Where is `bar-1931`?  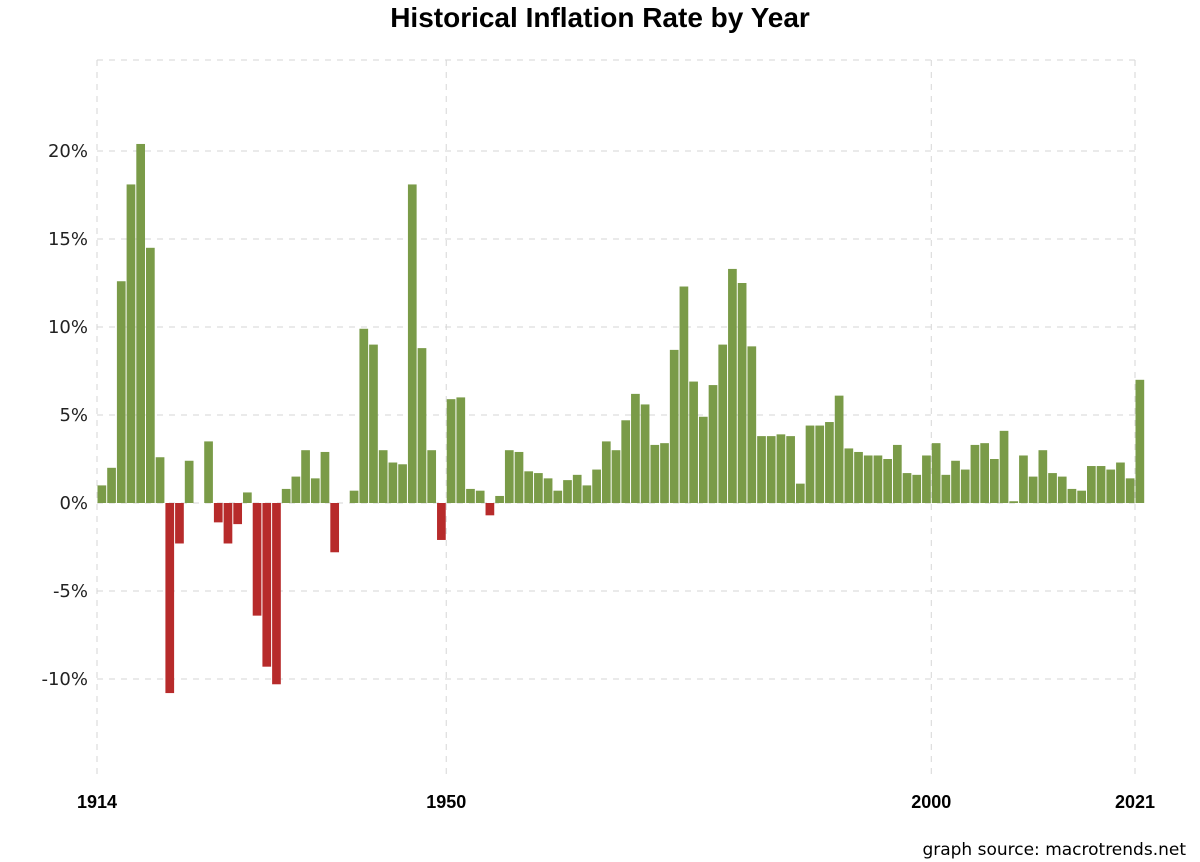 bar-1931 is located at coordinates (267, 585).